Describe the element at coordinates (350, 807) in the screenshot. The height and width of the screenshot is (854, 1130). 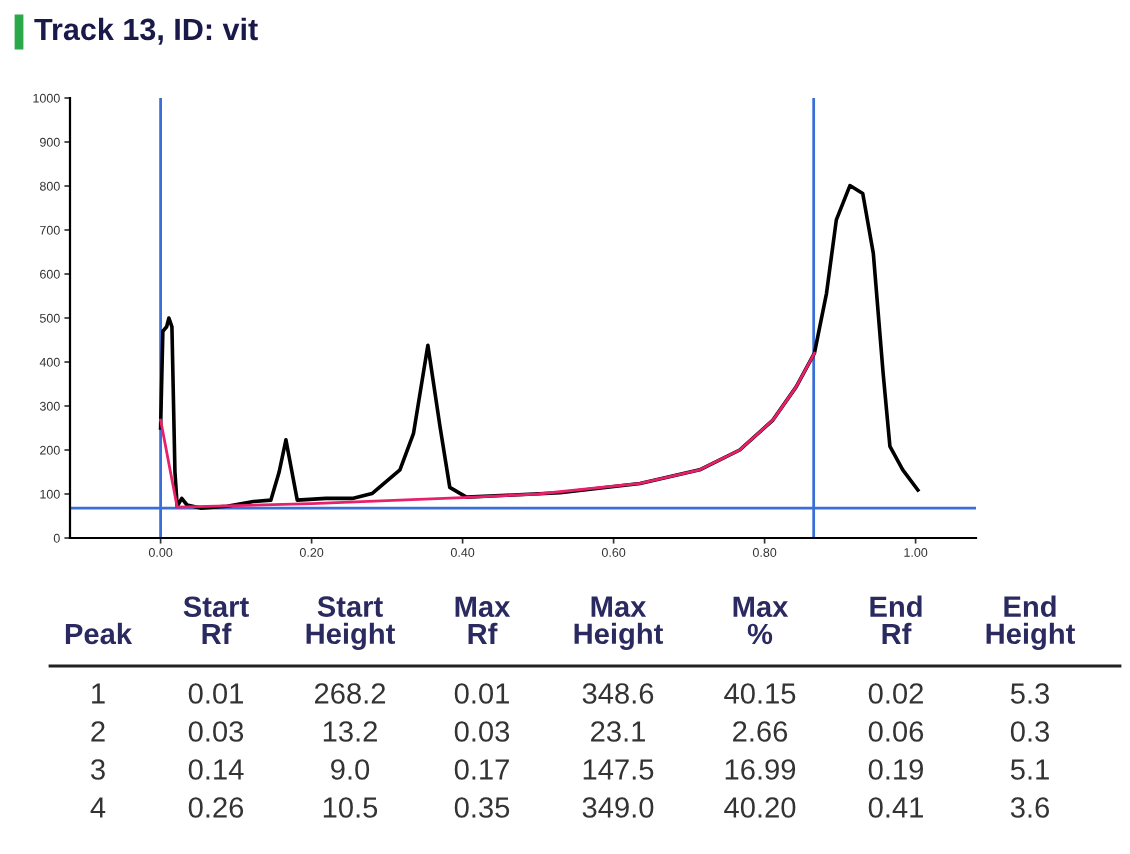
I see `text: 10.5` at that location.